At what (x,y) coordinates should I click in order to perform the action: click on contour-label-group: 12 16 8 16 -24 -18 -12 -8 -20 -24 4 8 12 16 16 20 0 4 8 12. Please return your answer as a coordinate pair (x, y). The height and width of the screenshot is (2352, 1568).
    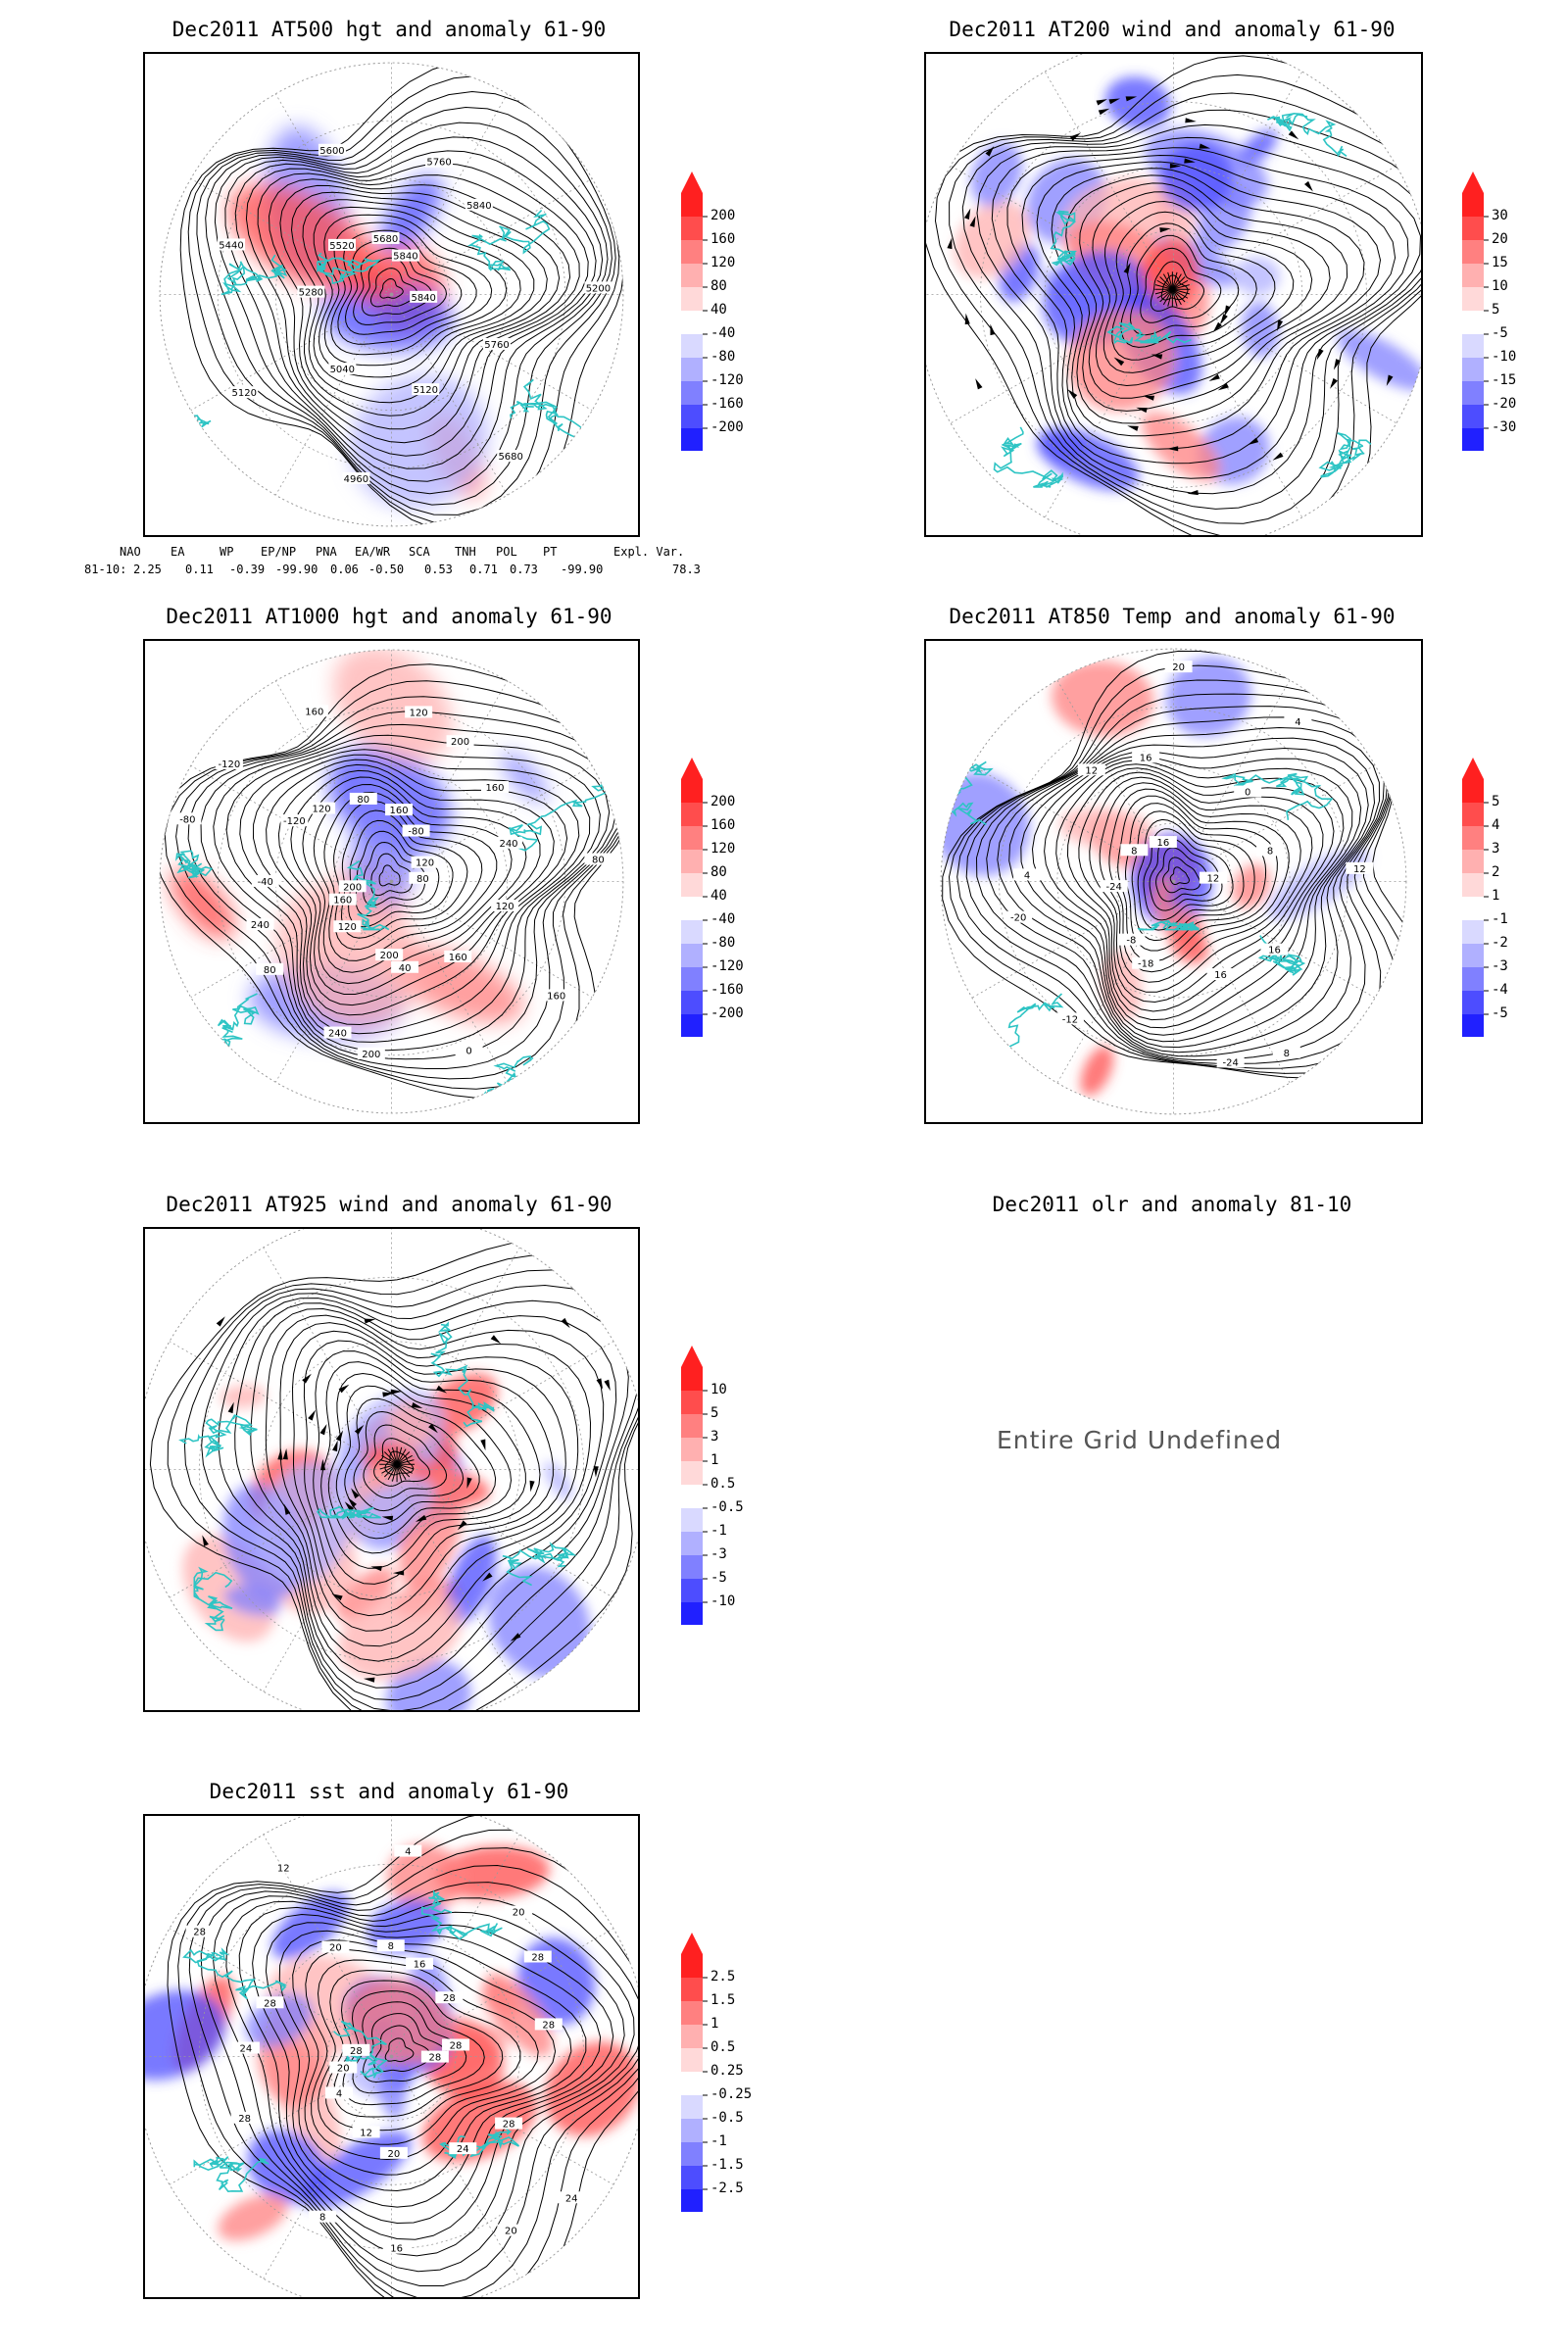
    Looking at the image, I should click on (1189, 864).